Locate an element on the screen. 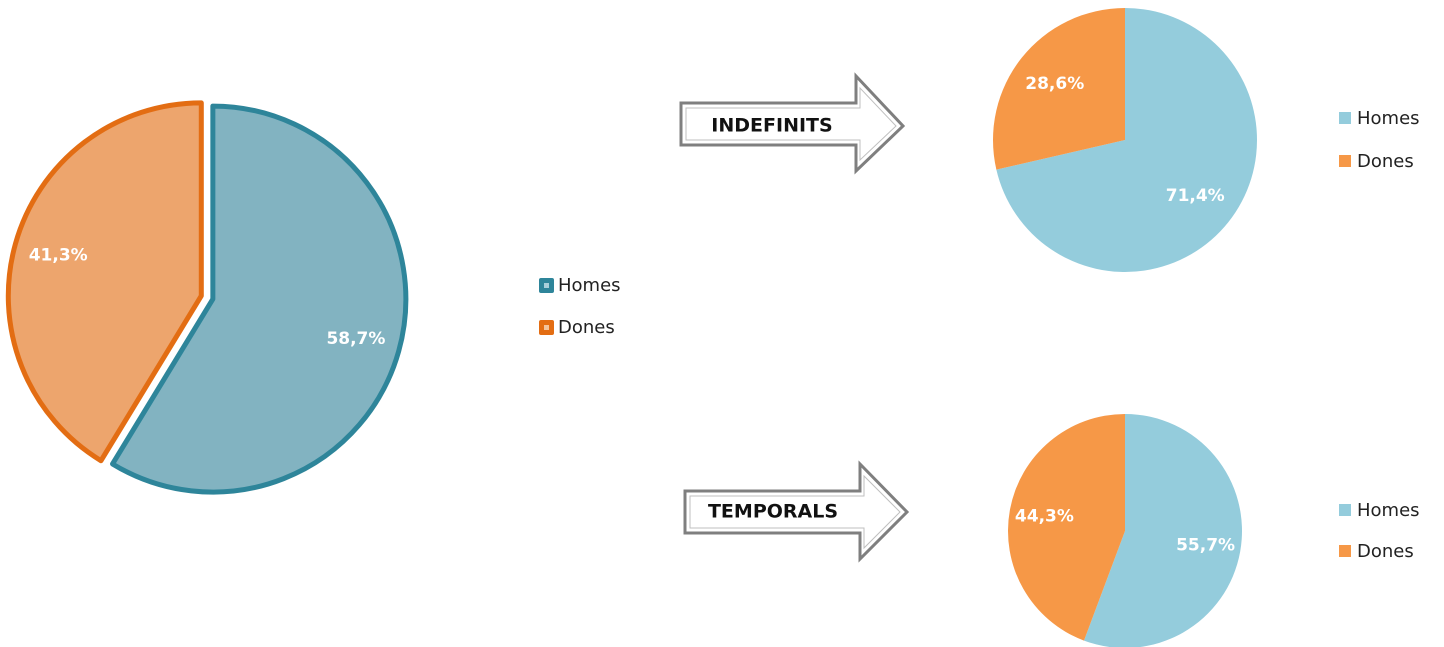 The width and height of the screenshot is (1444, 647). main-label-dones: 41,3% is located at coordinates (58, 256).